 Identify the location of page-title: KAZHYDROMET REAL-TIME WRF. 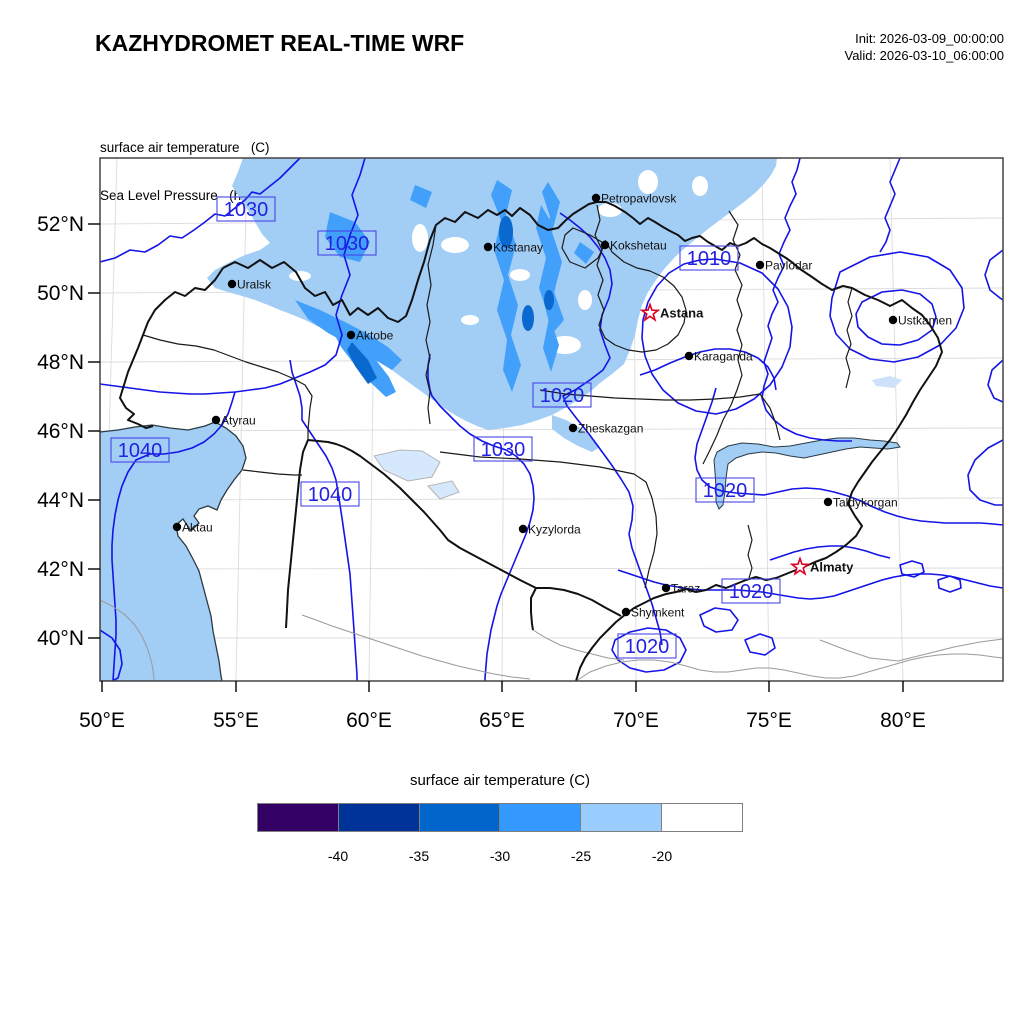
(280, 43).